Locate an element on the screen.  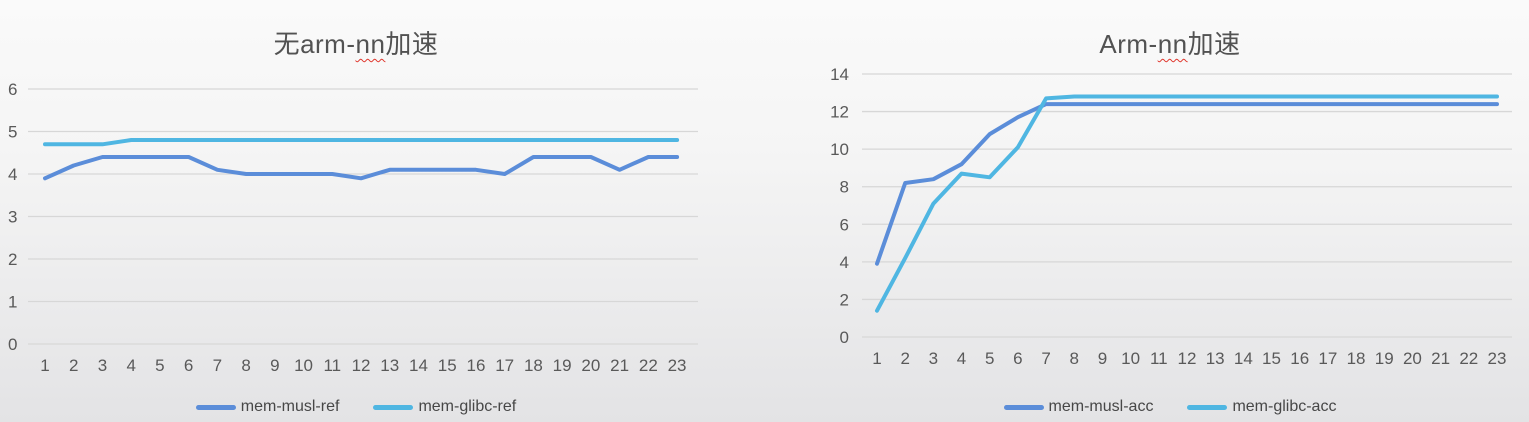
legend-label: mem-musl-acc is located at coordinates (1101, 406).